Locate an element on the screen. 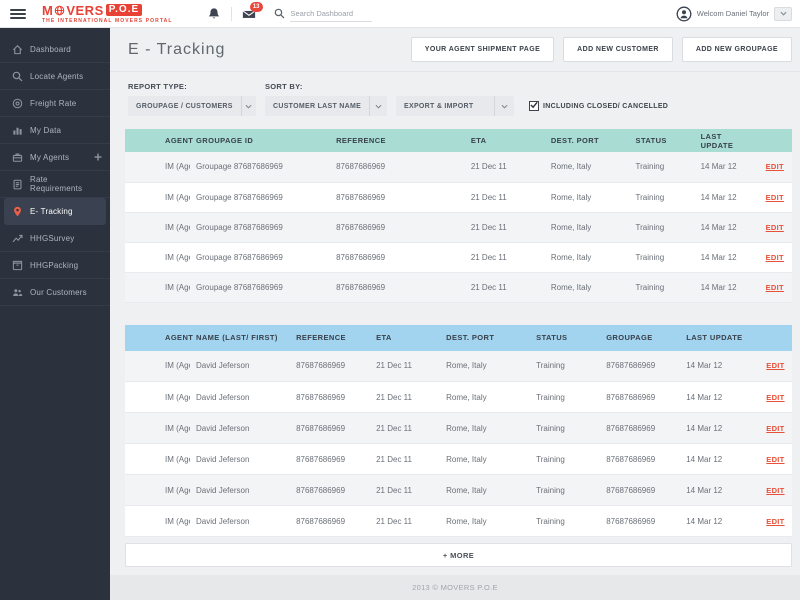 The height and width of the screenshot is (600, 800). sidebar-item-e-tracking: E- Tracking is located at coordinates (55, 211).